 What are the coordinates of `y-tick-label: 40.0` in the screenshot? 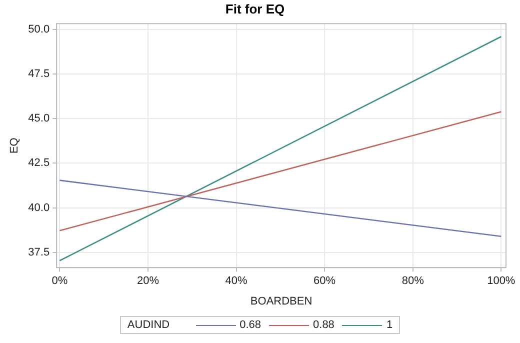 It's located at (39, 208).